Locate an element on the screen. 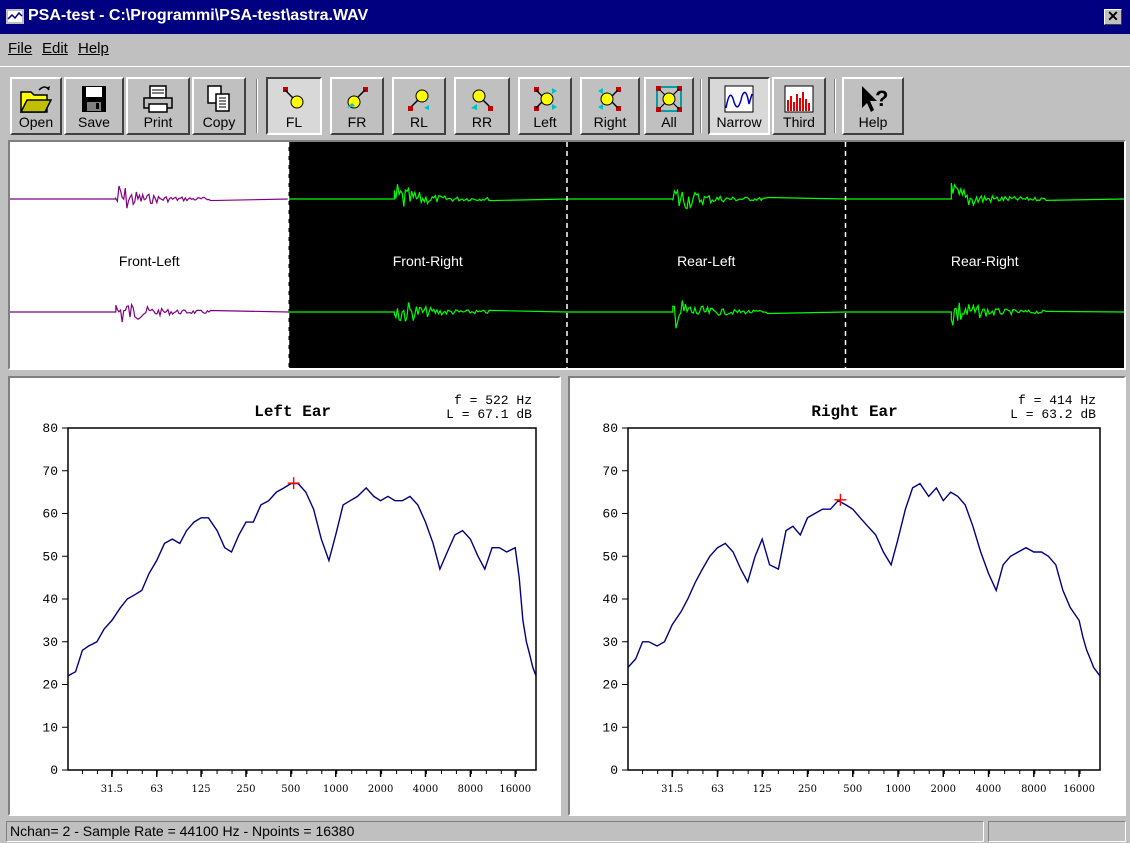 The image size is (1130, 843). copy-label: Copy is located at coordinates (219, 122).